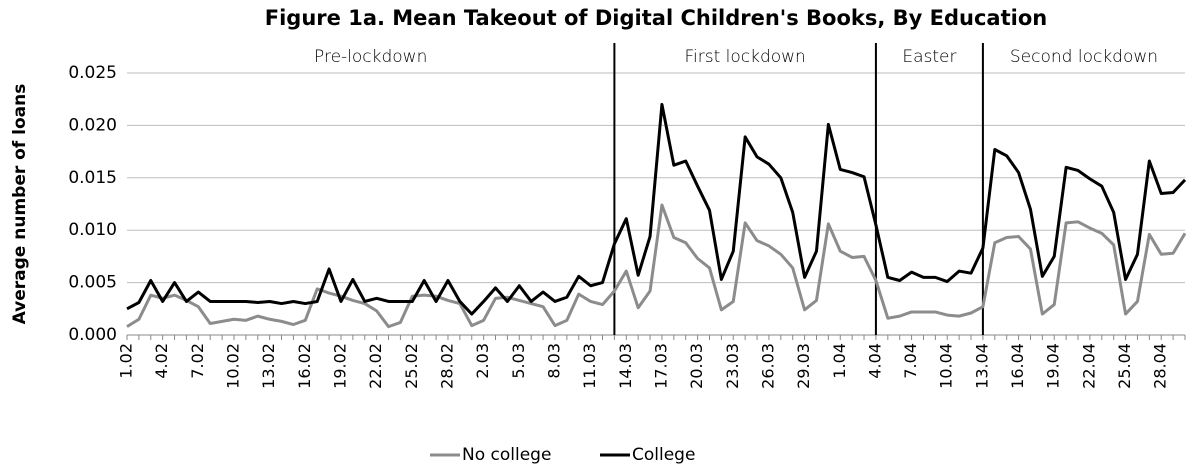  I want to click on x-tick-label: 14.03, so click(625, 366).